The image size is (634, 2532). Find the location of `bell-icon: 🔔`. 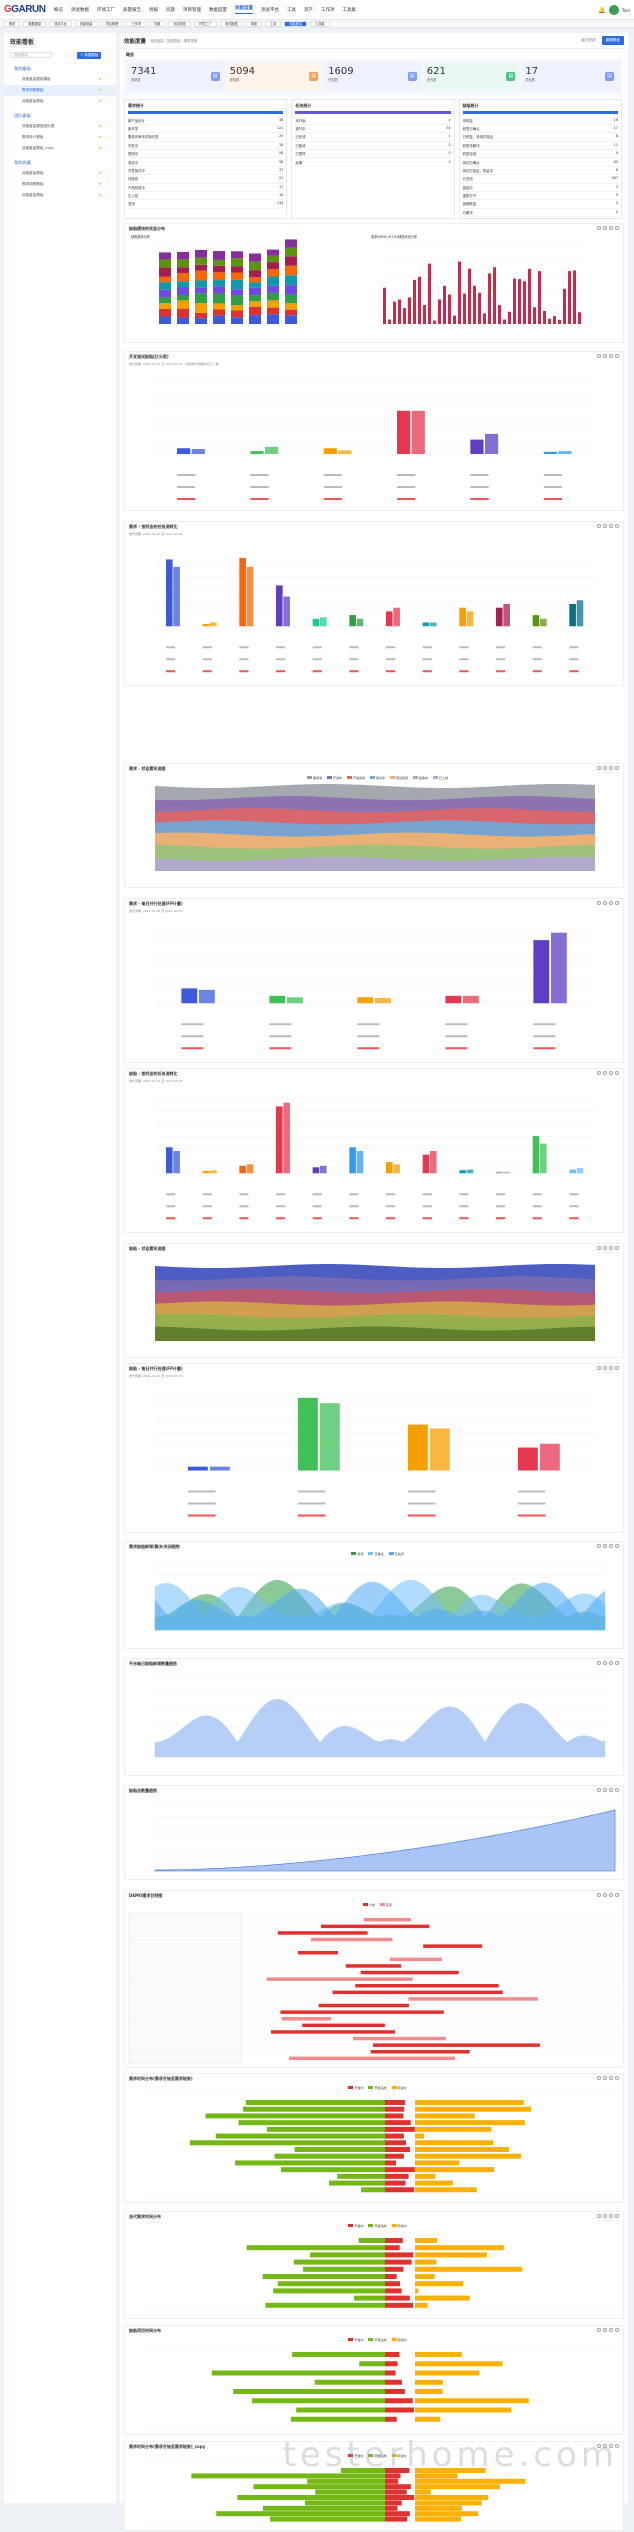

bell-icon: 🔔 is located at coordinates (602, 10).